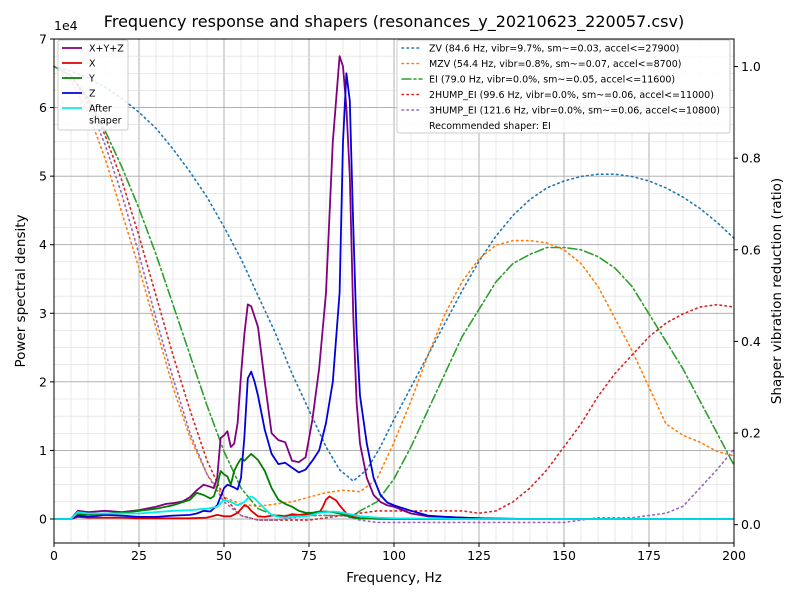 The width and height of the screenshot is (800, 600). What do you see at coordinates (564, 555) in the screenshot?
I see `x-tick-label: 150` at bounding box center [564, 555].